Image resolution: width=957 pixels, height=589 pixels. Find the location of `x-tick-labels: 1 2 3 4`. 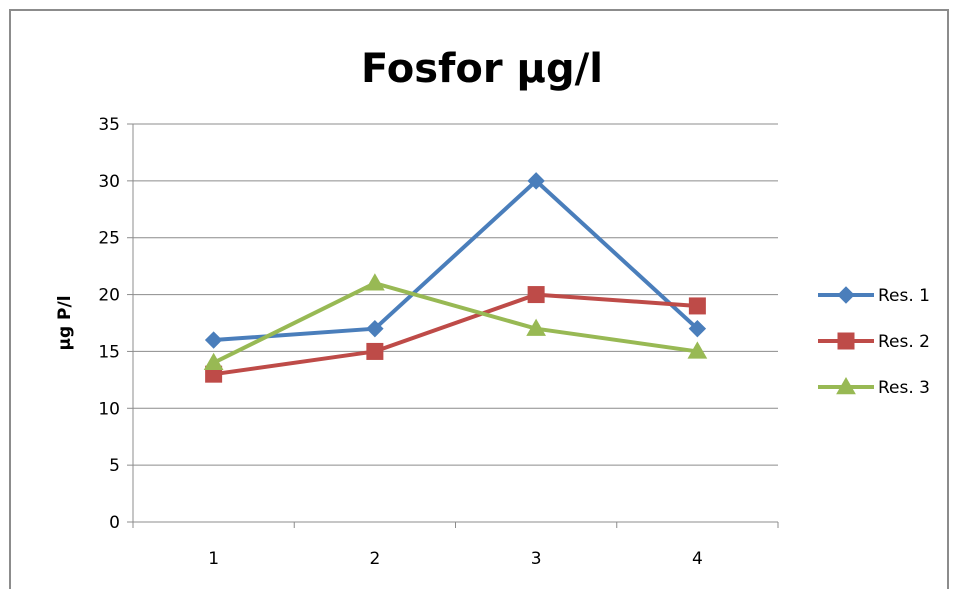

x-tick-labels: 1 2 3 4 is located at coordinates (455, 559).